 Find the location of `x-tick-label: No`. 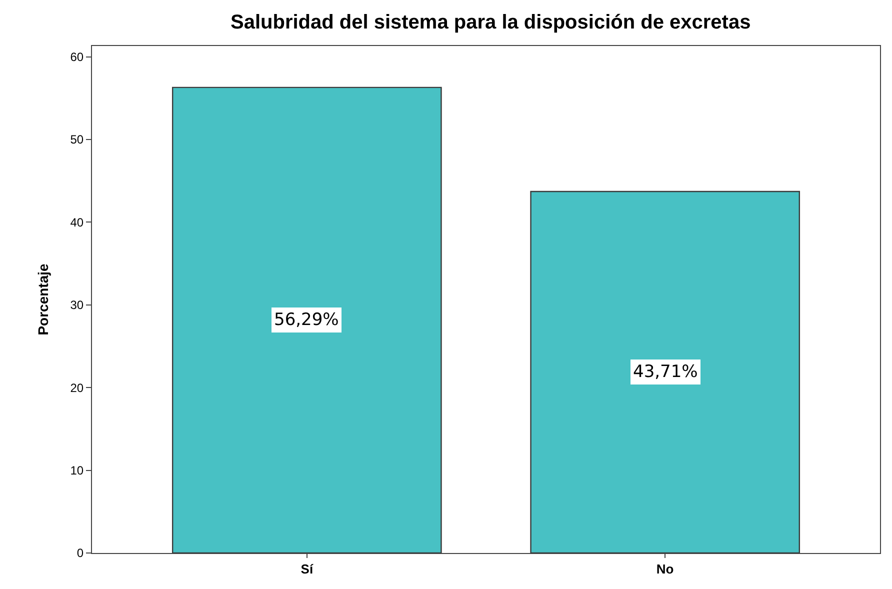

x-tick-label: No is located at coordinates (665, 569).